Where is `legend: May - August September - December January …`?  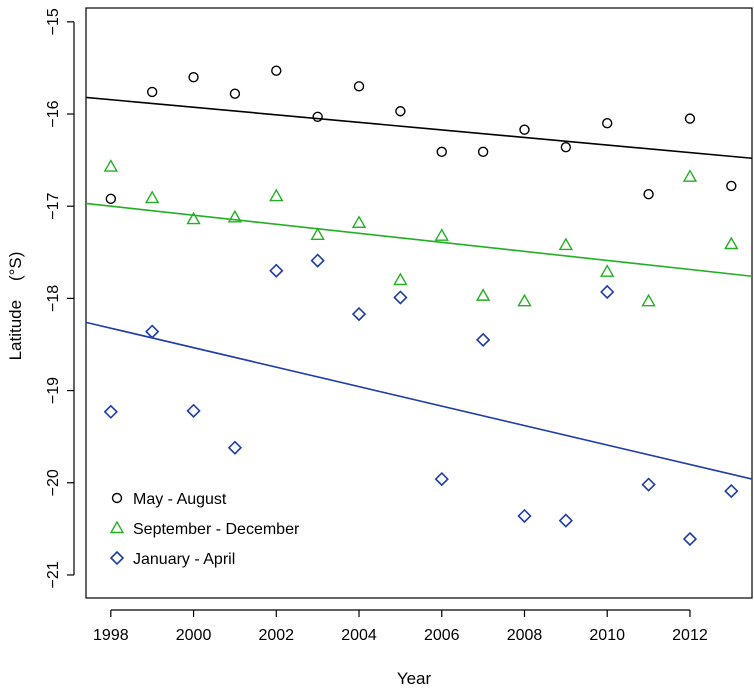 legend: May - August September - December January … is located at coordinates (204, 529).